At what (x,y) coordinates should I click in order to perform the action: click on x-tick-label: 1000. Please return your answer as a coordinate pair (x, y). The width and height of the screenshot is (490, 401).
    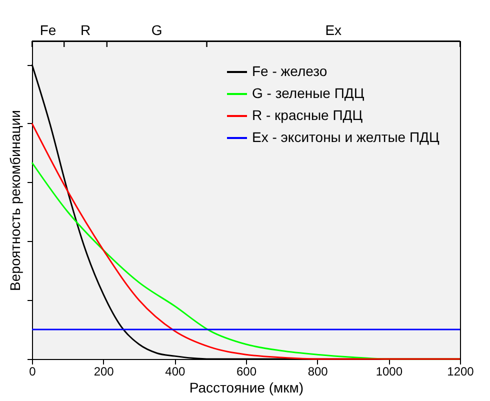
    Looking at the image, I should click on (389, 371).